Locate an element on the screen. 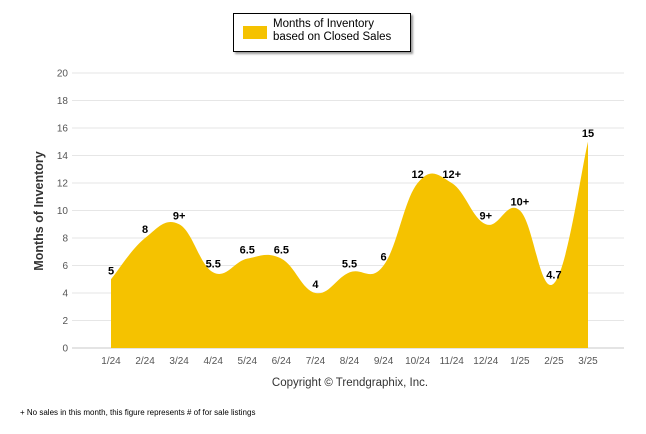 The height and width of the screenshot is (434, 646). data-label: 12+ is located at coordinates (451, 175).